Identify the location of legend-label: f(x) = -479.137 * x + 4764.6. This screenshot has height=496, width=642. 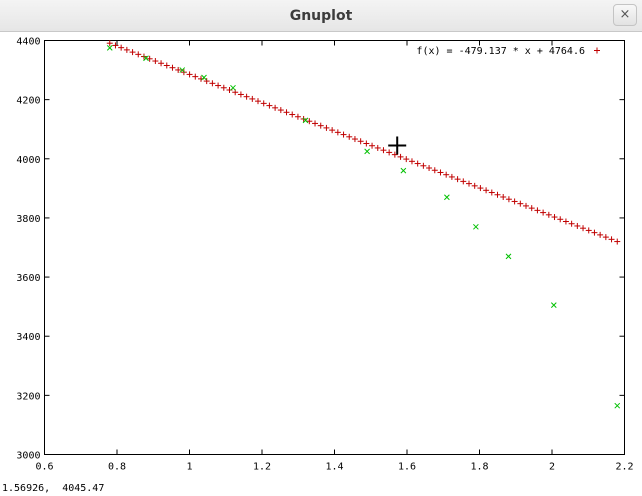
(500, 51).